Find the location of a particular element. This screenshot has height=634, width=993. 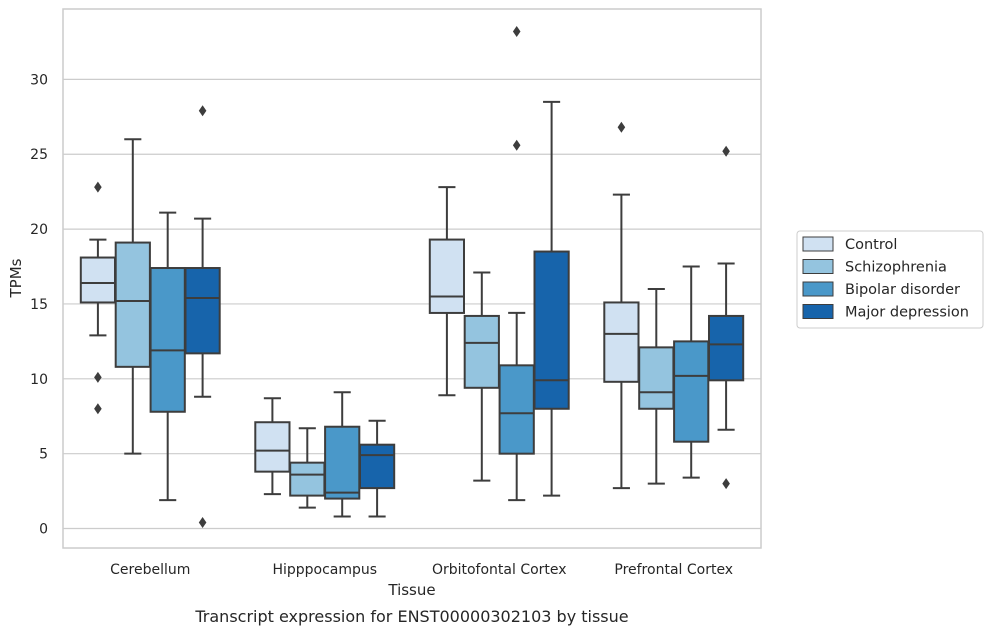

y-tick-label: 15 is located at coordinates (39, 305).